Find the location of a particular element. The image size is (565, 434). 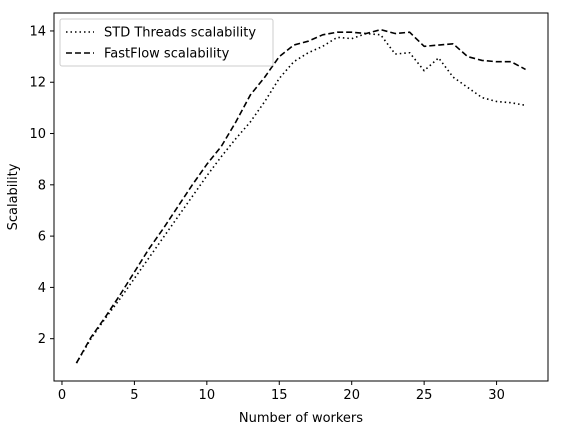

y-tick-label: 8 is located at coordinates (42, 185).